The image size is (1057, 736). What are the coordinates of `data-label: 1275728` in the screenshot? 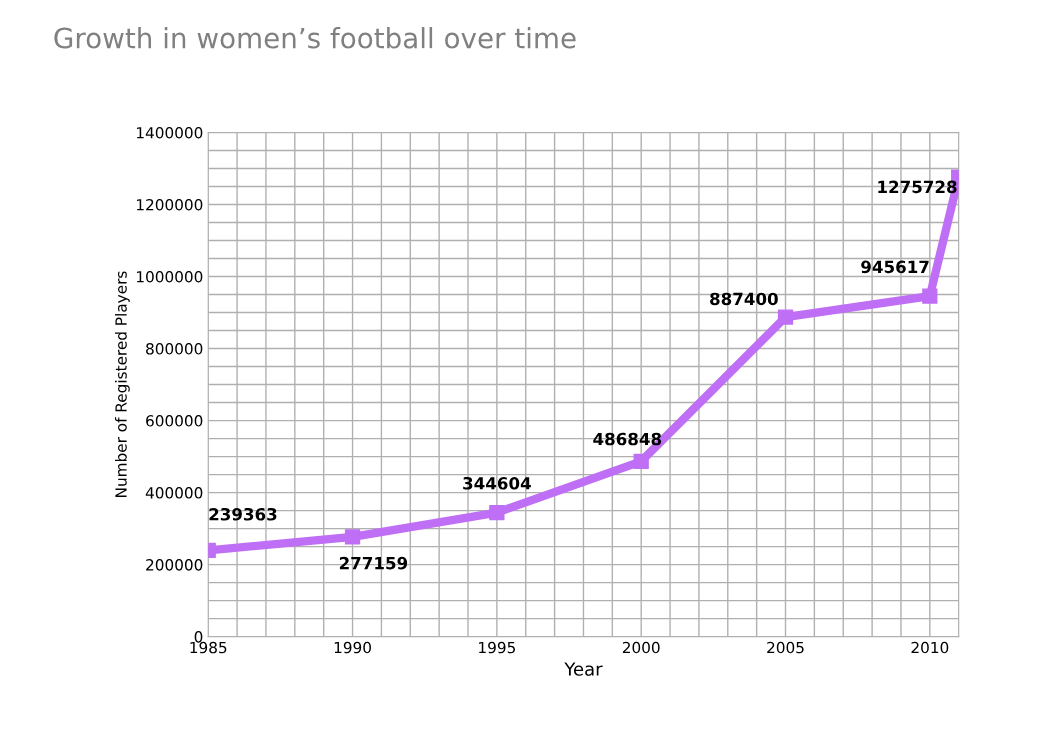 It's located at (917, 187).